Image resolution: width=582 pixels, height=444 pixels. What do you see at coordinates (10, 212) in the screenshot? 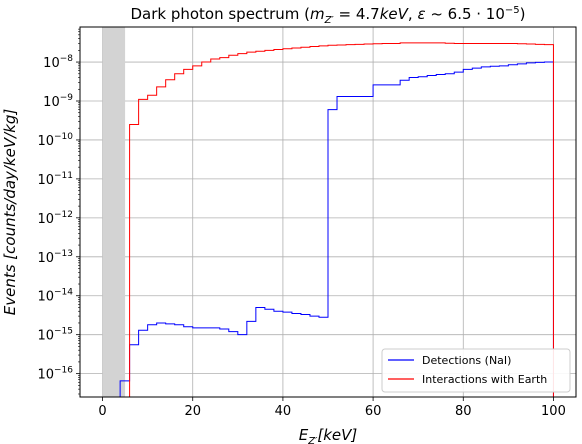
I see `y-axis-label: Events [counts/day/keV/kg]` at bounding box center [10, 212].